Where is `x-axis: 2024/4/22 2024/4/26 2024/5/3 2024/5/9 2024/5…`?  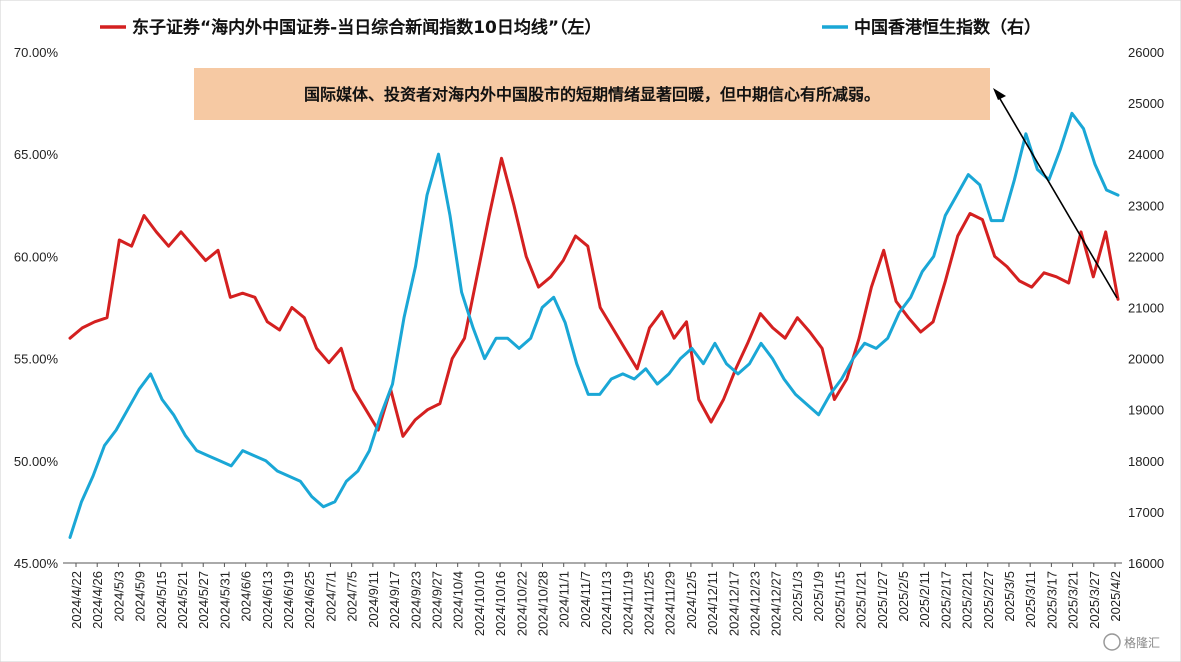
x-axis: 2024/4/22 2024/4/26 2024/5/3 2024/5/9 2024/5… is located at coordinates (596, 599).